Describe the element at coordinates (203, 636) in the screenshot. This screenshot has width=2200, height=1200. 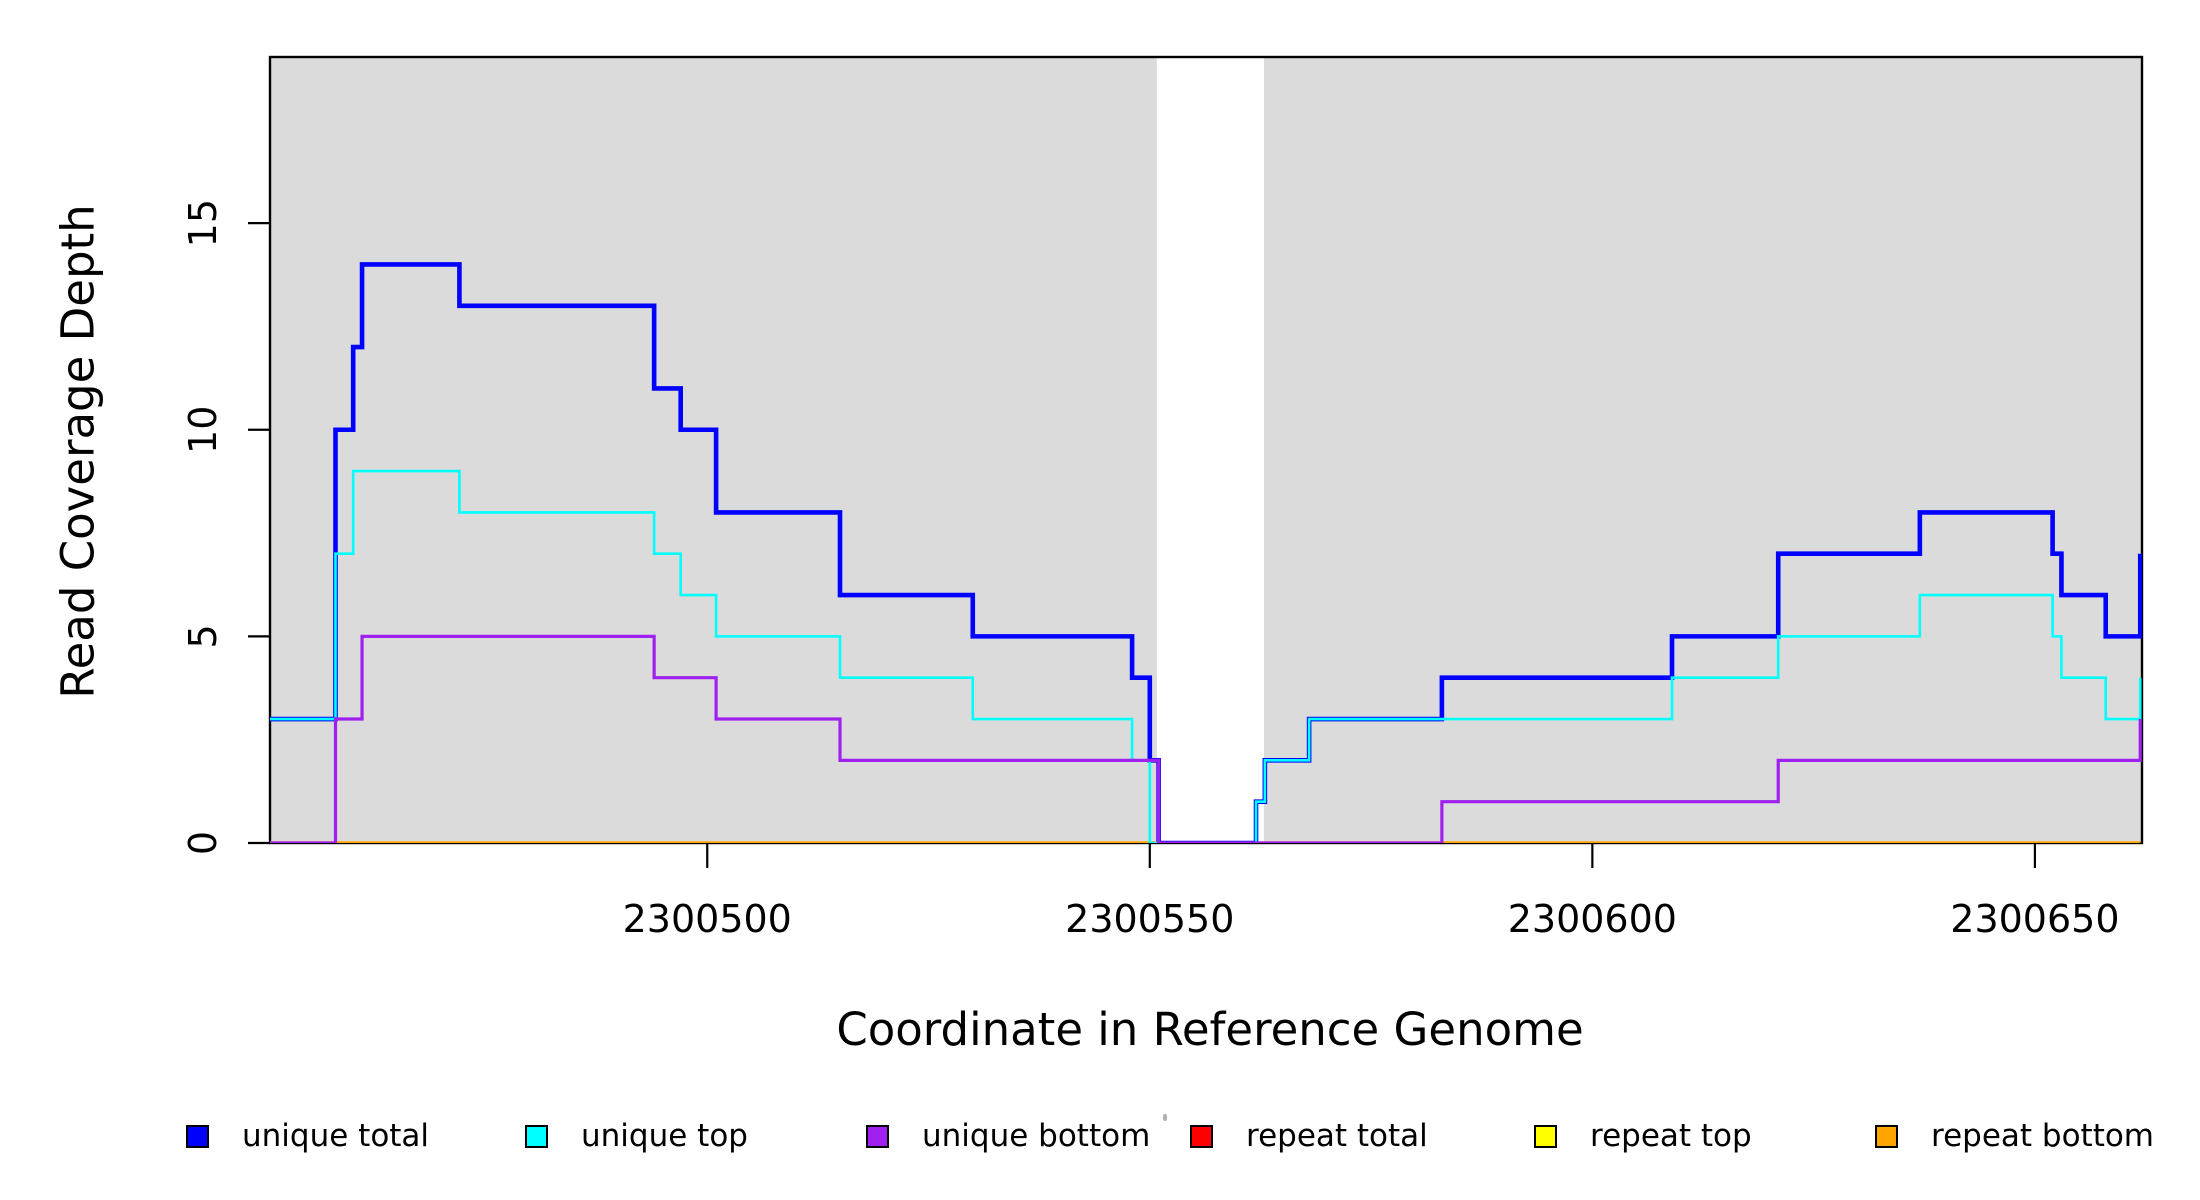
I see `y-tick-label: 5` at that location.